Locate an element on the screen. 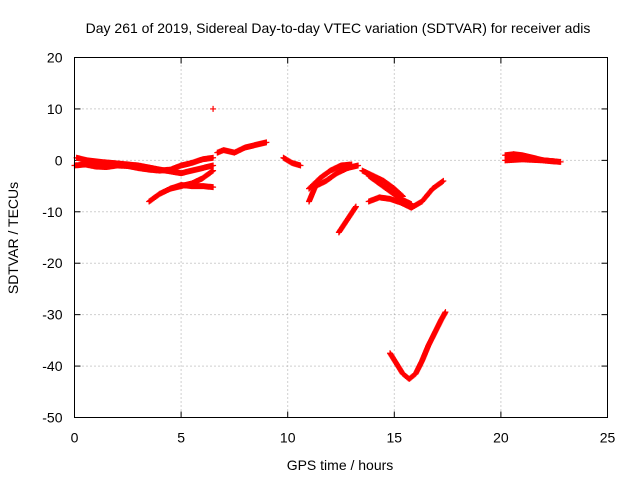 This screenshot has height=480, width=640. x-tick-label: 0 is located at coordinates (75, 438).